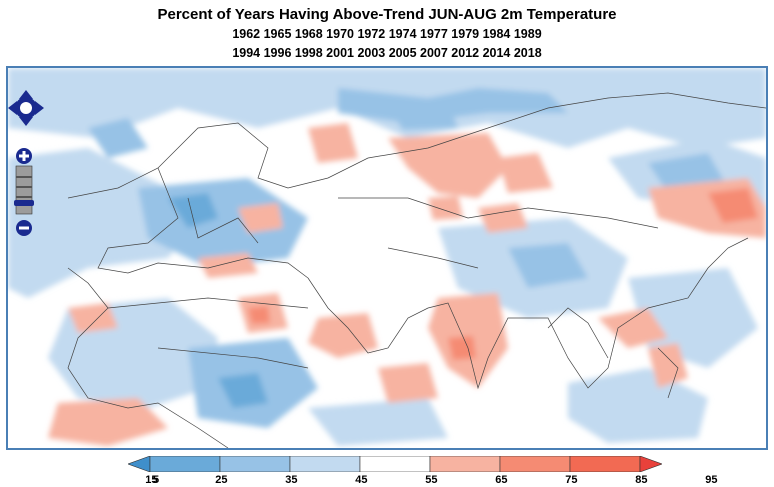 The height and width of the screenshot is (487, 774). Describe the element at coordinates (431, 480) in the screenshot. I see `colorbar-tick-label: 55` at that location.